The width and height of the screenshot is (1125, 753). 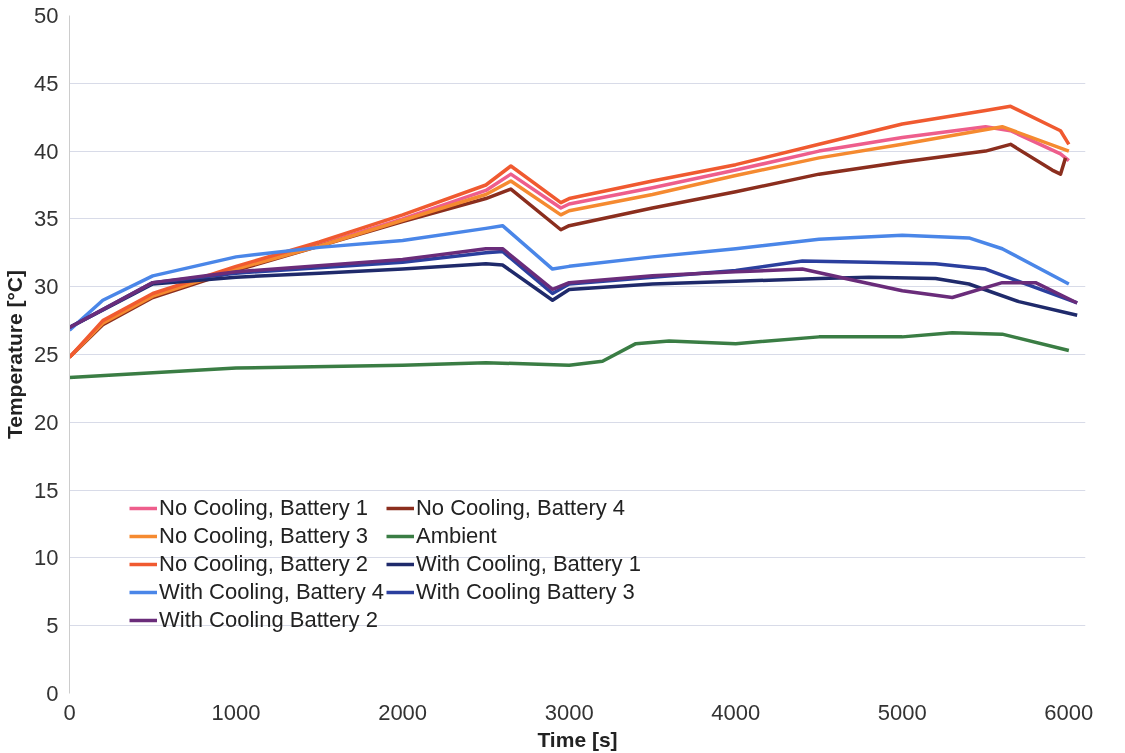 What do you see at coordinates (46, 490) in the screenshot?
I see `y-tick-label: 15` at bounding box center [46, 490].